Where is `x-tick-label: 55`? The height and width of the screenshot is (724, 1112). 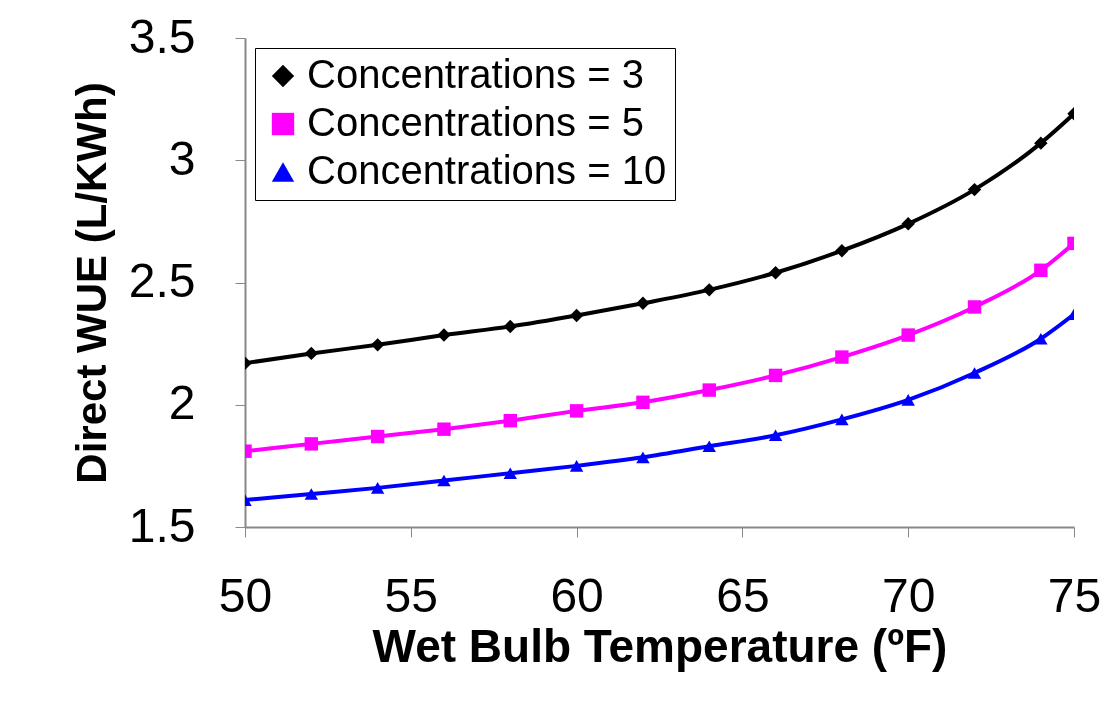
x-tick-label: 55 is located at coordinates (411, 595).